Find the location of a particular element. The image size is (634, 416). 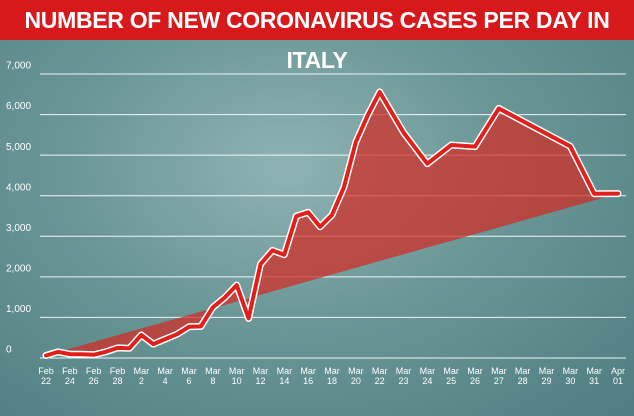

x-tick-label: Mar 2 is located at coordinates (141, 376).